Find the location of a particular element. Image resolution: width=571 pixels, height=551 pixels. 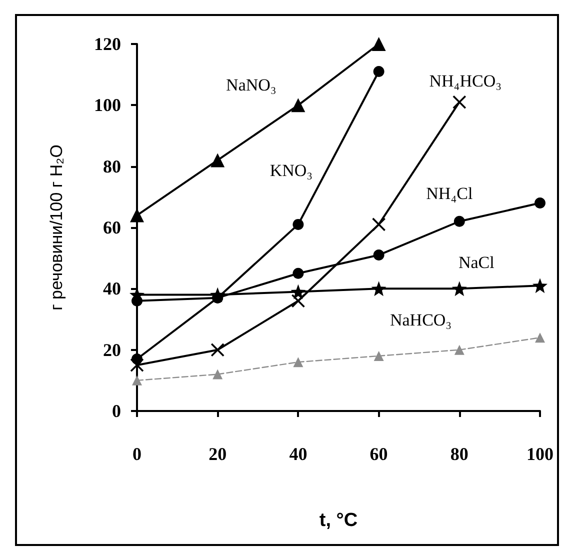

y-axis-title: г речовини/100 г H₂O is located at coordinates (56, 227).